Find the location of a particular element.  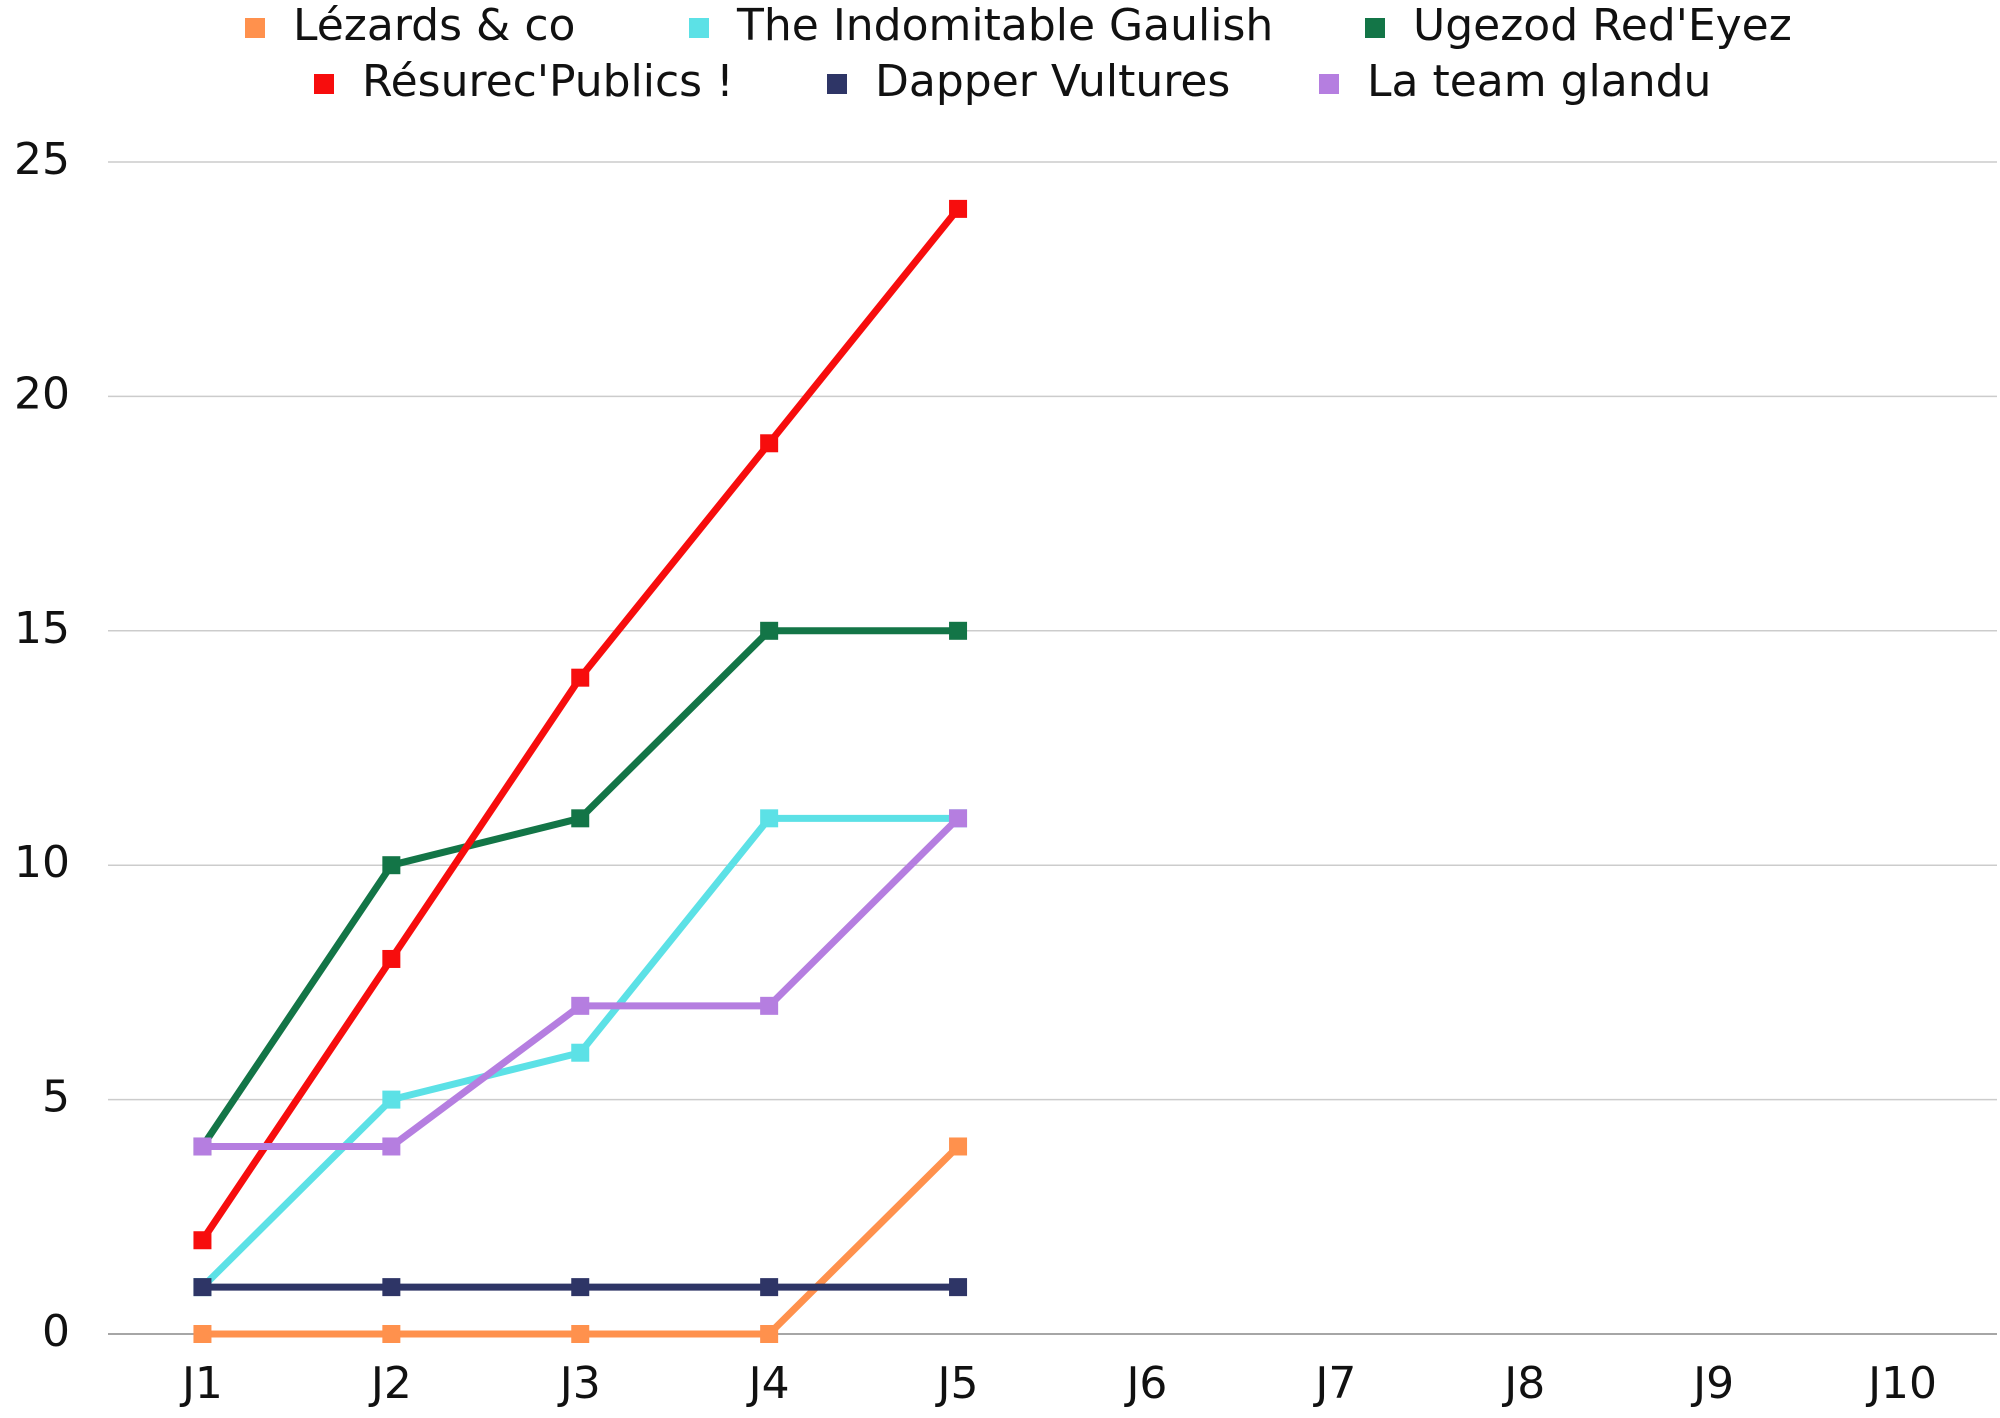

x-tick-label: J2 is located at coordinates (390, 1383).